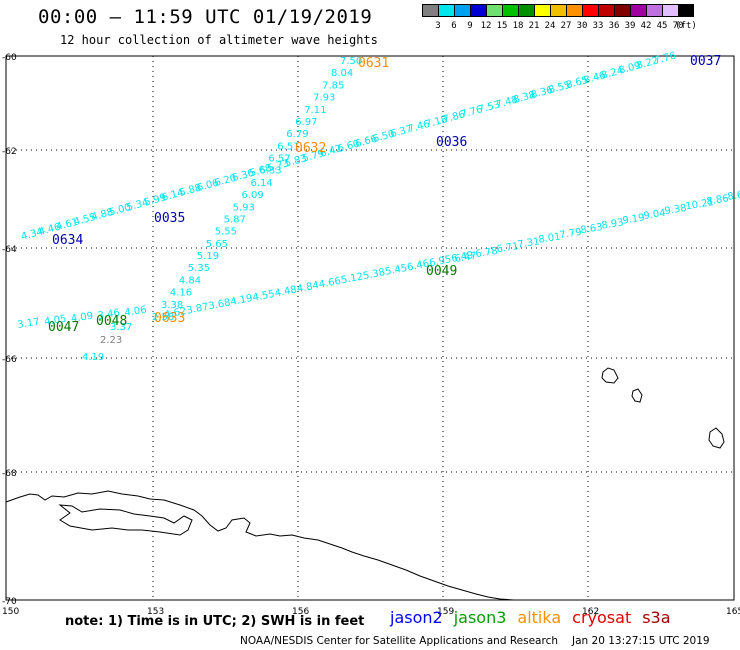 The image size is (740, 650). I want to click on swh-value: 7.11, so click(315, 110).